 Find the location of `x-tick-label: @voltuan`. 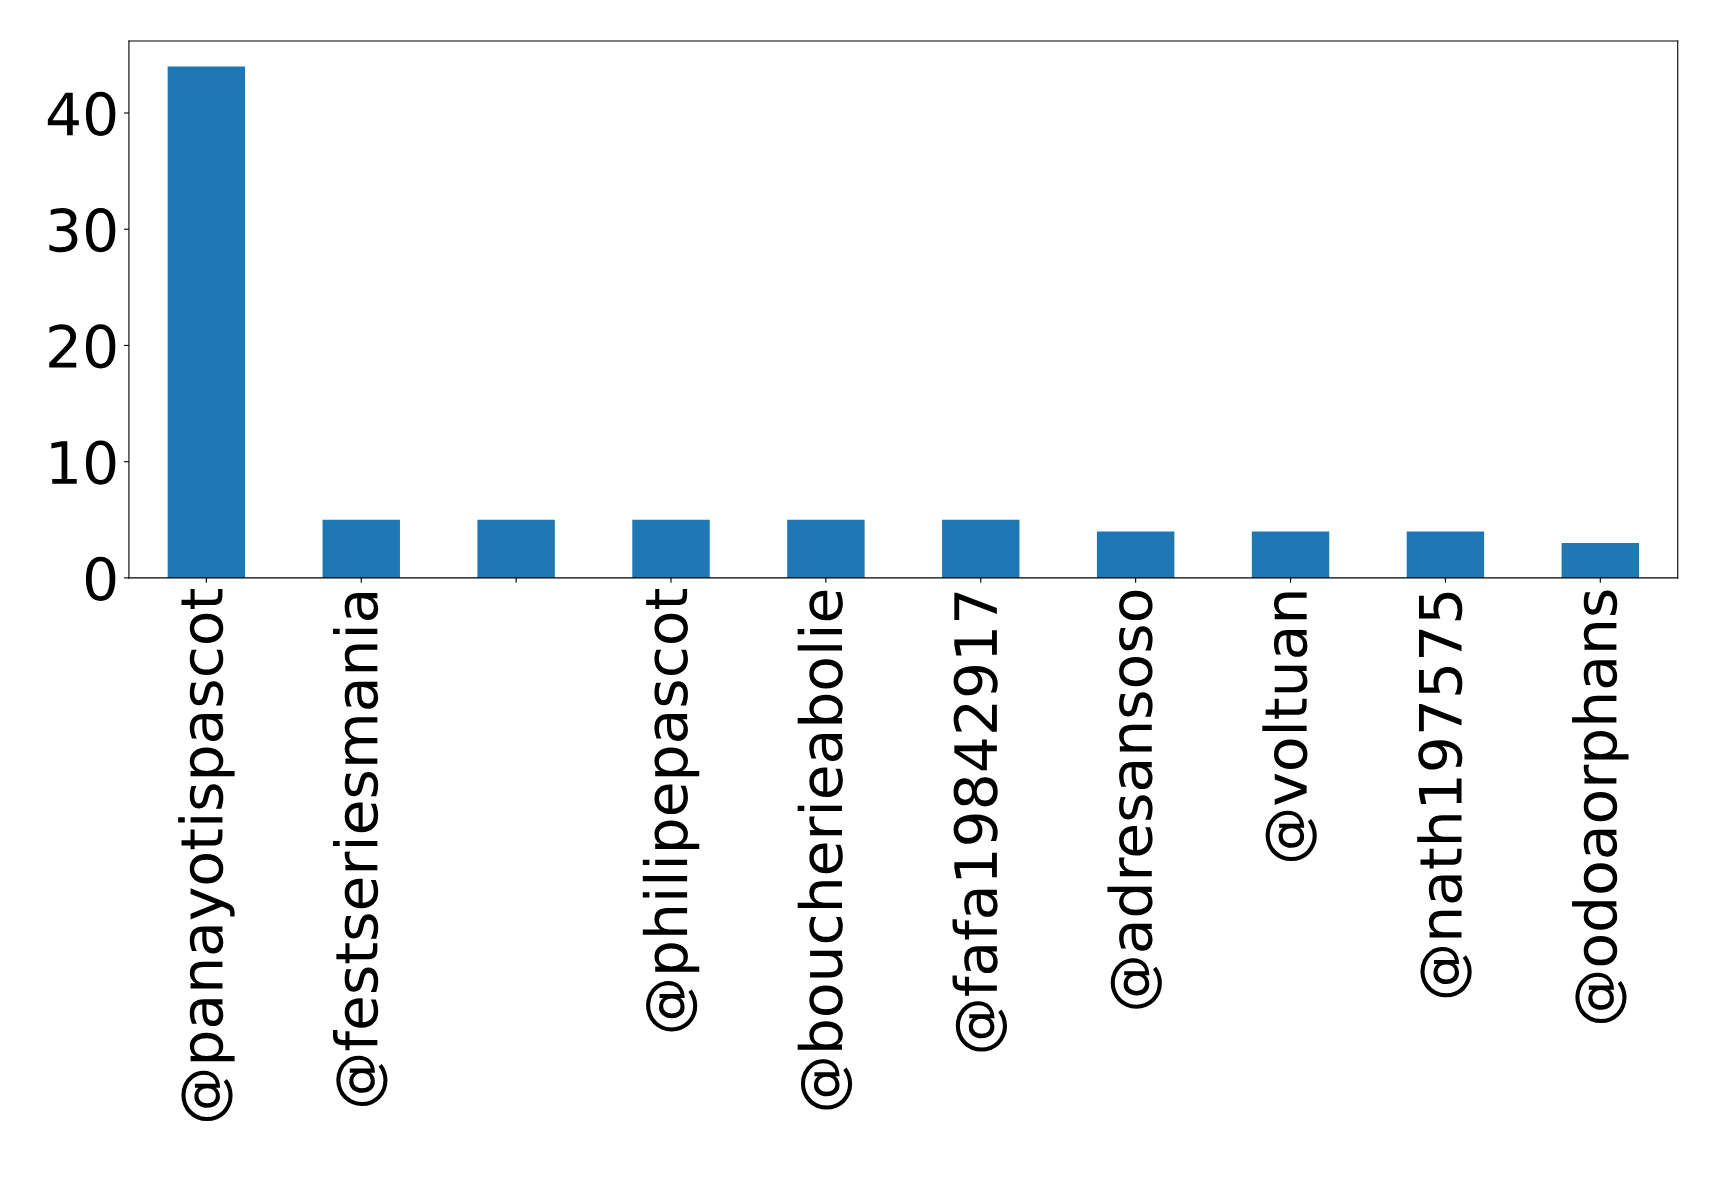

x-tick-label: @voltuan is located at coordinates (1289, 727).